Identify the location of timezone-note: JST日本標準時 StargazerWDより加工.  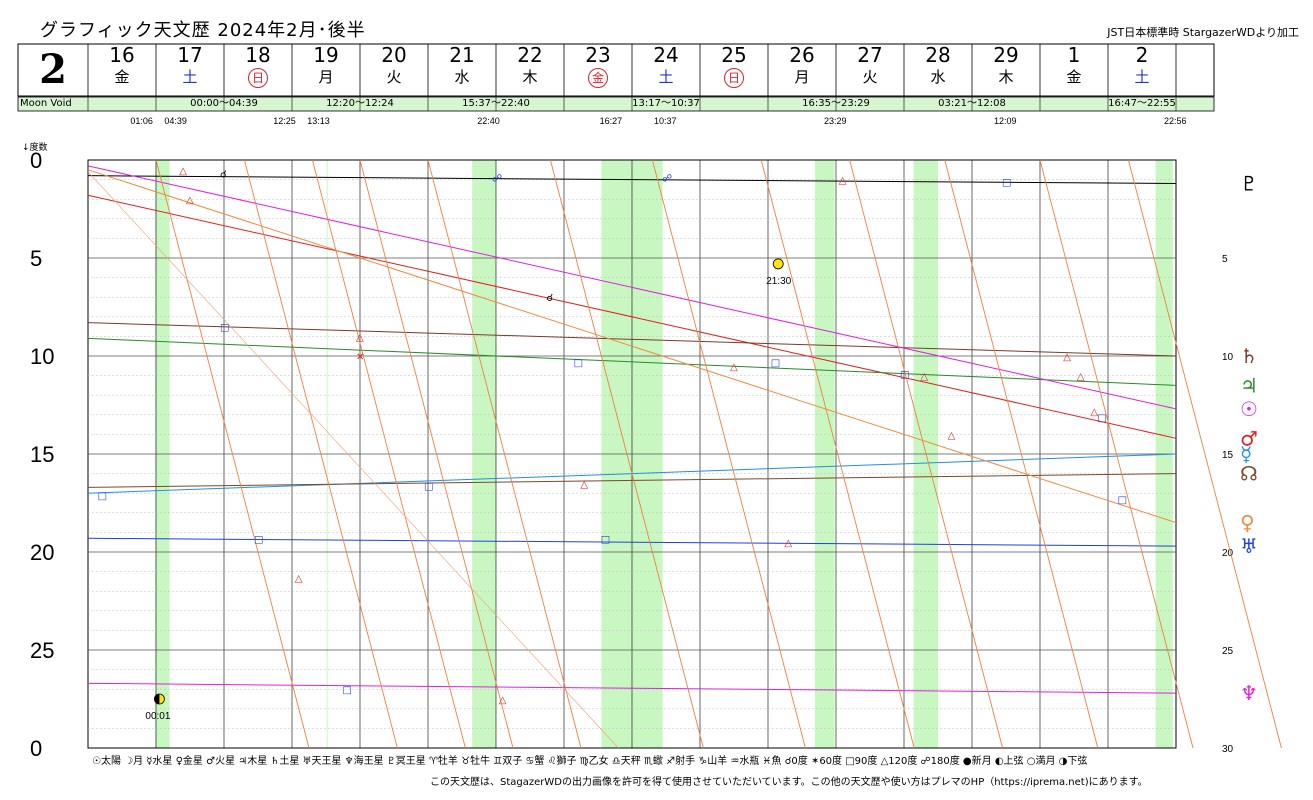
(1203, 32).